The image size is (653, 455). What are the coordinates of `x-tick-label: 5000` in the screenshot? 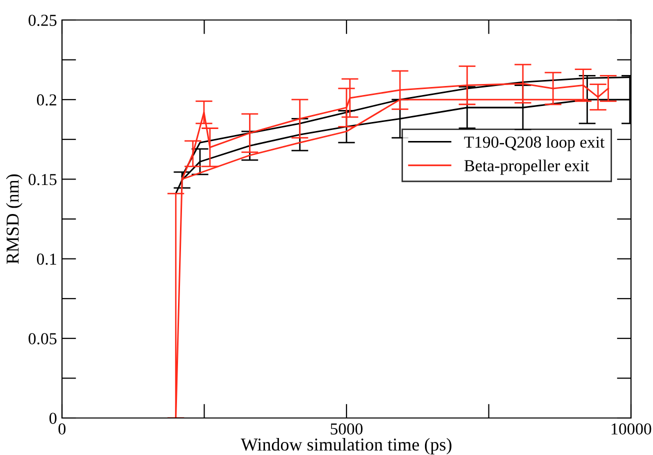 It's located at (346, 429).